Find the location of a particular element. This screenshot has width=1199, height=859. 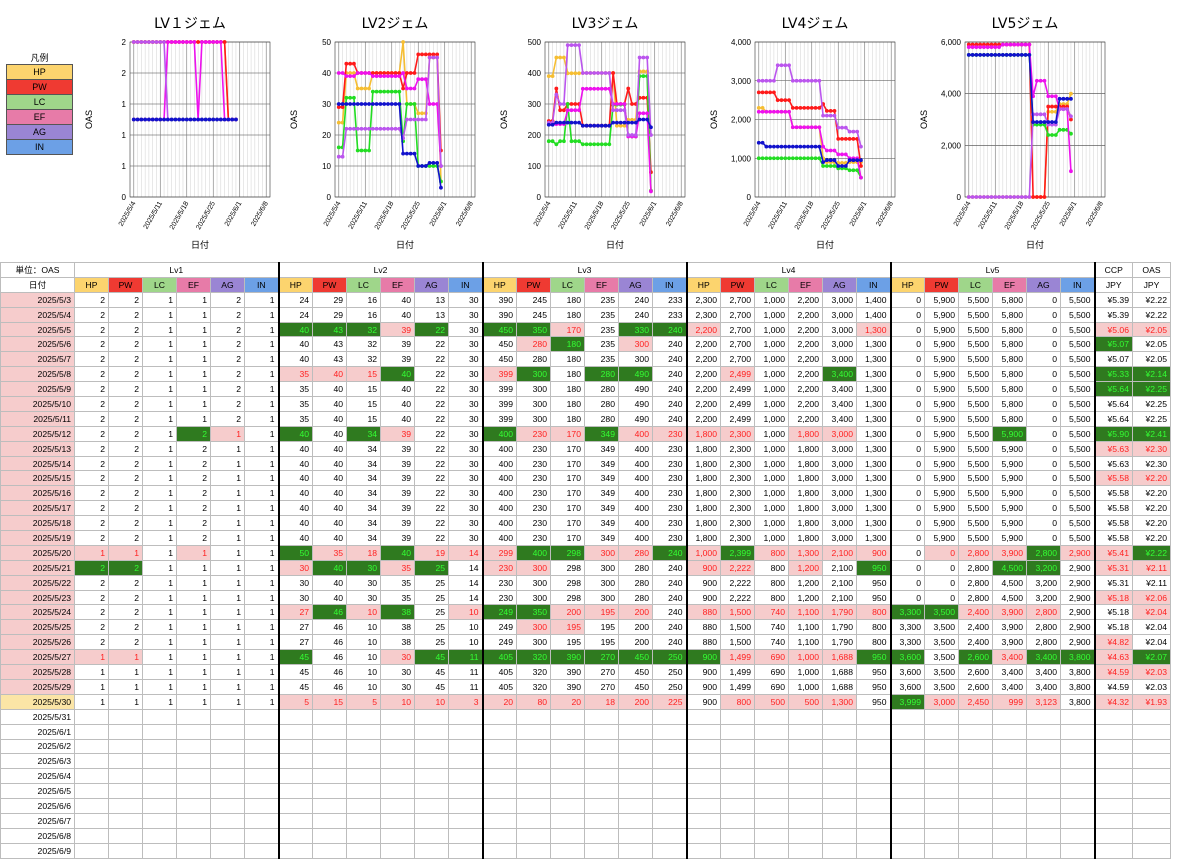

xtick-label: 2025/5/11 is located at coordinates (988, 215).